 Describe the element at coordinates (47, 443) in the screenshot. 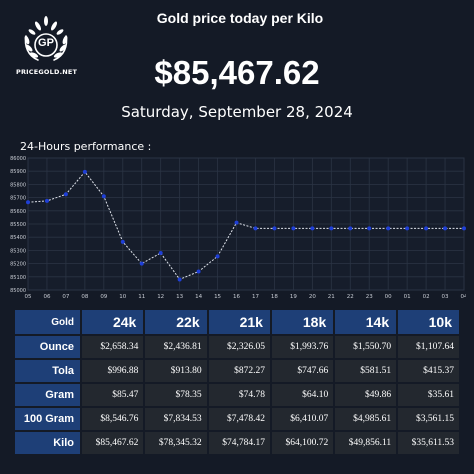

I see `row-header: Kilo` at that location.